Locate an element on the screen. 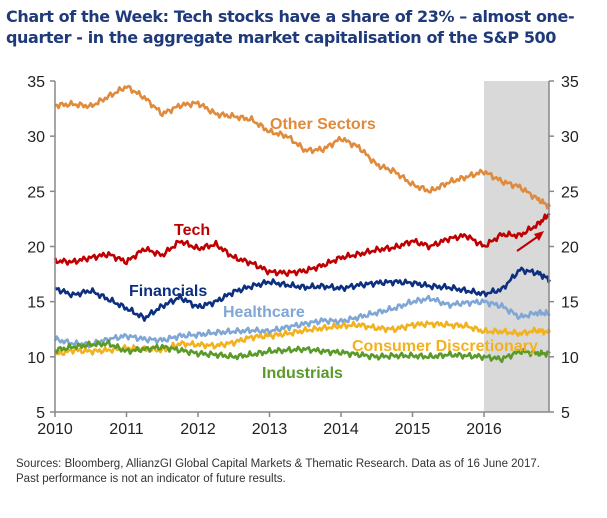 This screenshot has width=607, height=518. label-financials: Financials is located at coordinates (168, 291).